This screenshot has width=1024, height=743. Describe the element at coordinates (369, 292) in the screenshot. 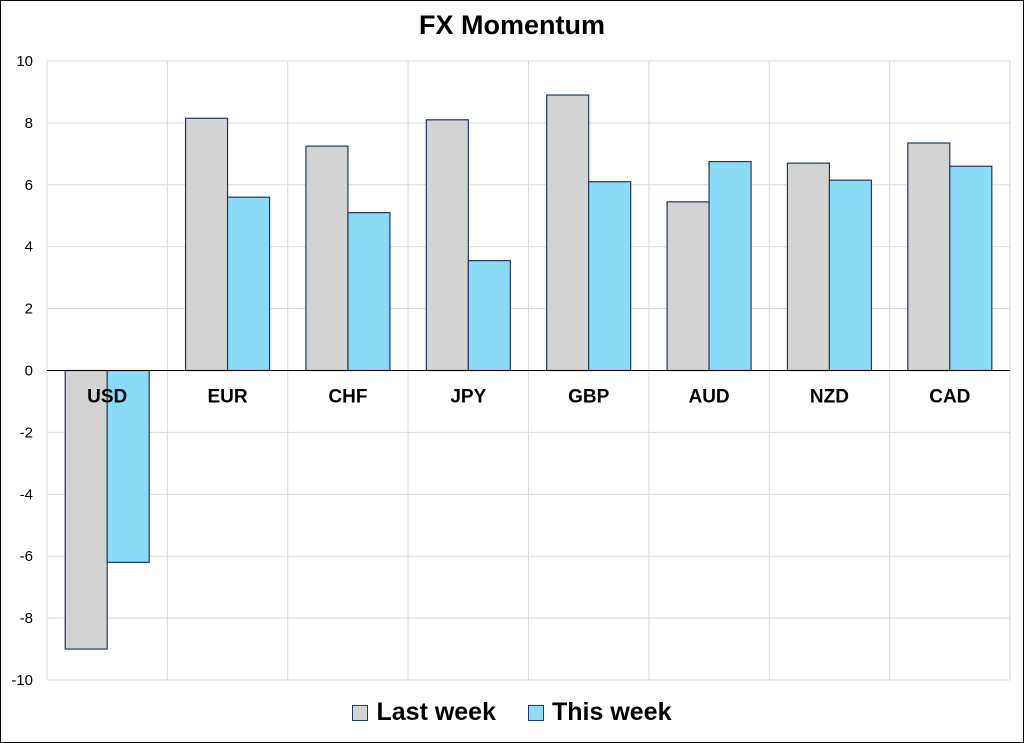

I see `bar-this-week-chf` at that location.